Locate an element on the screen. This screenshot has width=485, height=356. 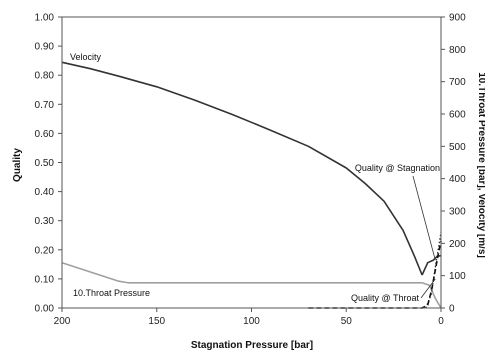
y2-tick-label: 500 is located at coordinates (457, 147).